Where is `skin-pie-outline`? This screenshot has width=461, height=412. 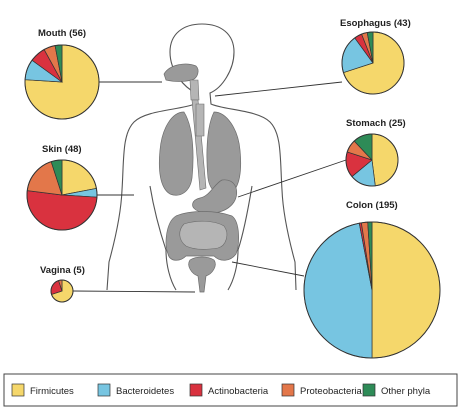
skin-pie-outline is located at coordinates (62, 195).